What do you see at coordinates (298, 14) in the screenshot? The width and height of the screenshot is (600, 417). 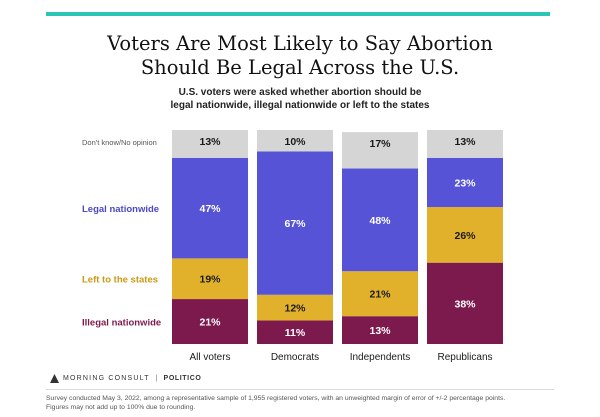 I see `top-accent-rule` at bounding box center [298, 14].